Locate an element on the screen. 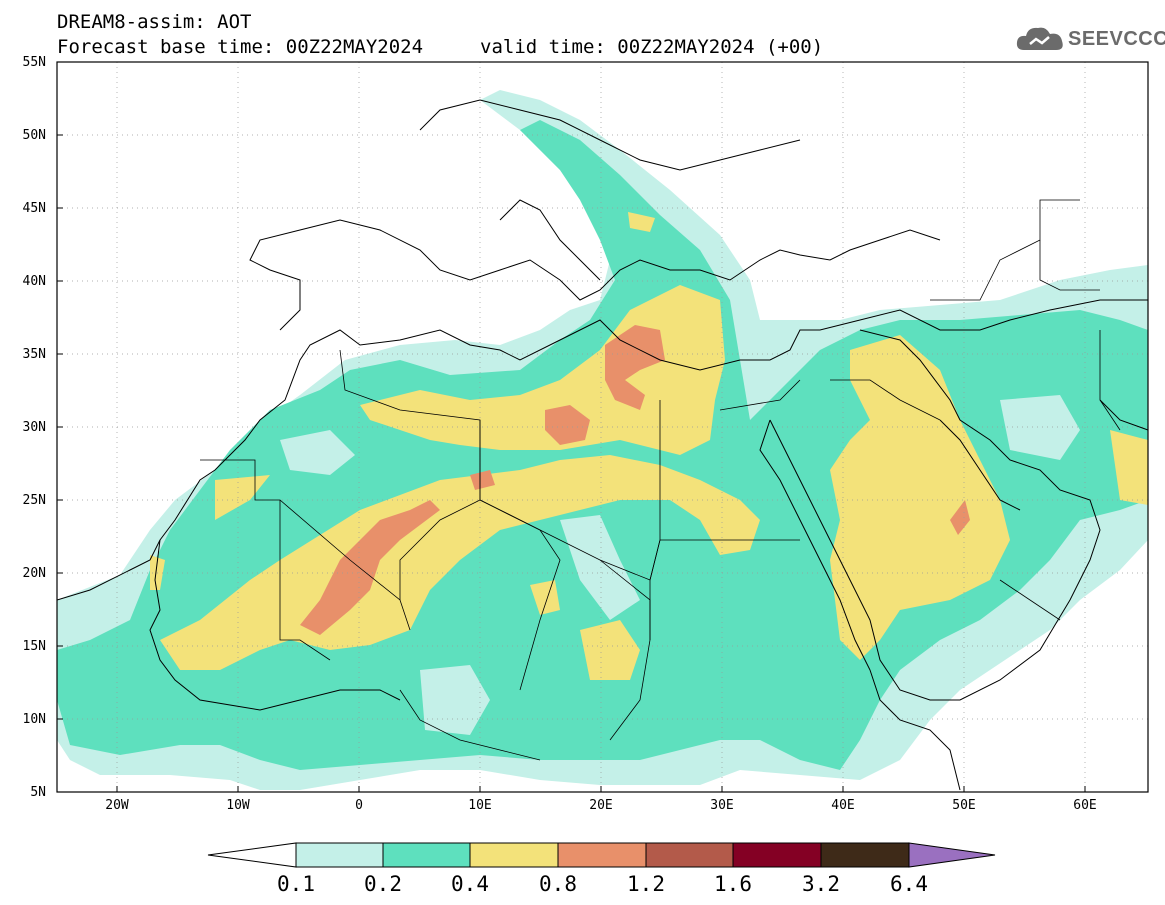 The image size is (1165, 905). colorbar-label: 1.2 is located at coordinates (646, 884).